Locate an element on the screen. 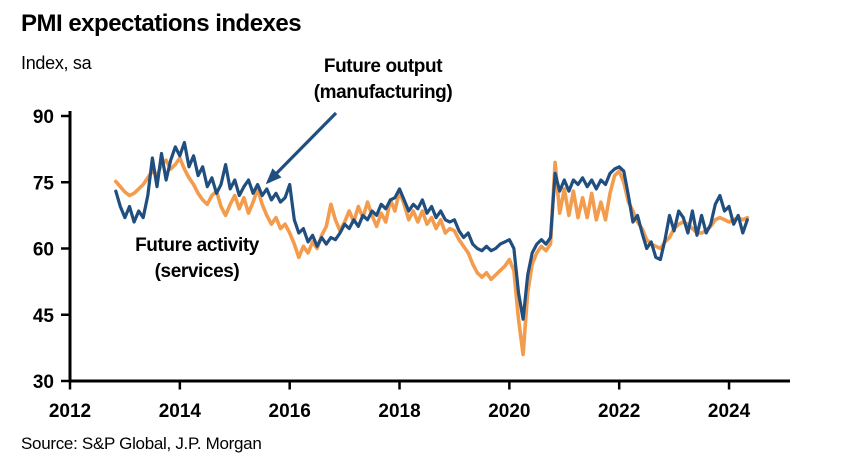  annotation-manufacturing-line1: Future output is located at coordinates (383, 66).